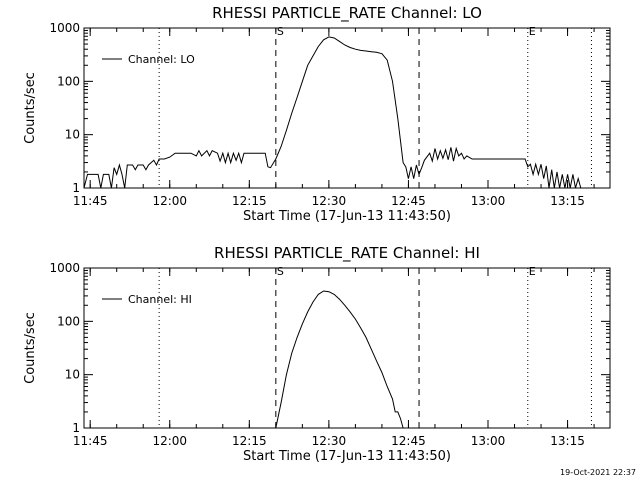 The image size is (640, 484). What do you see at coordinates (161, 59) in the screenshot?
I see `legend-label: Channel: LO` at bounding box center [161, 59].